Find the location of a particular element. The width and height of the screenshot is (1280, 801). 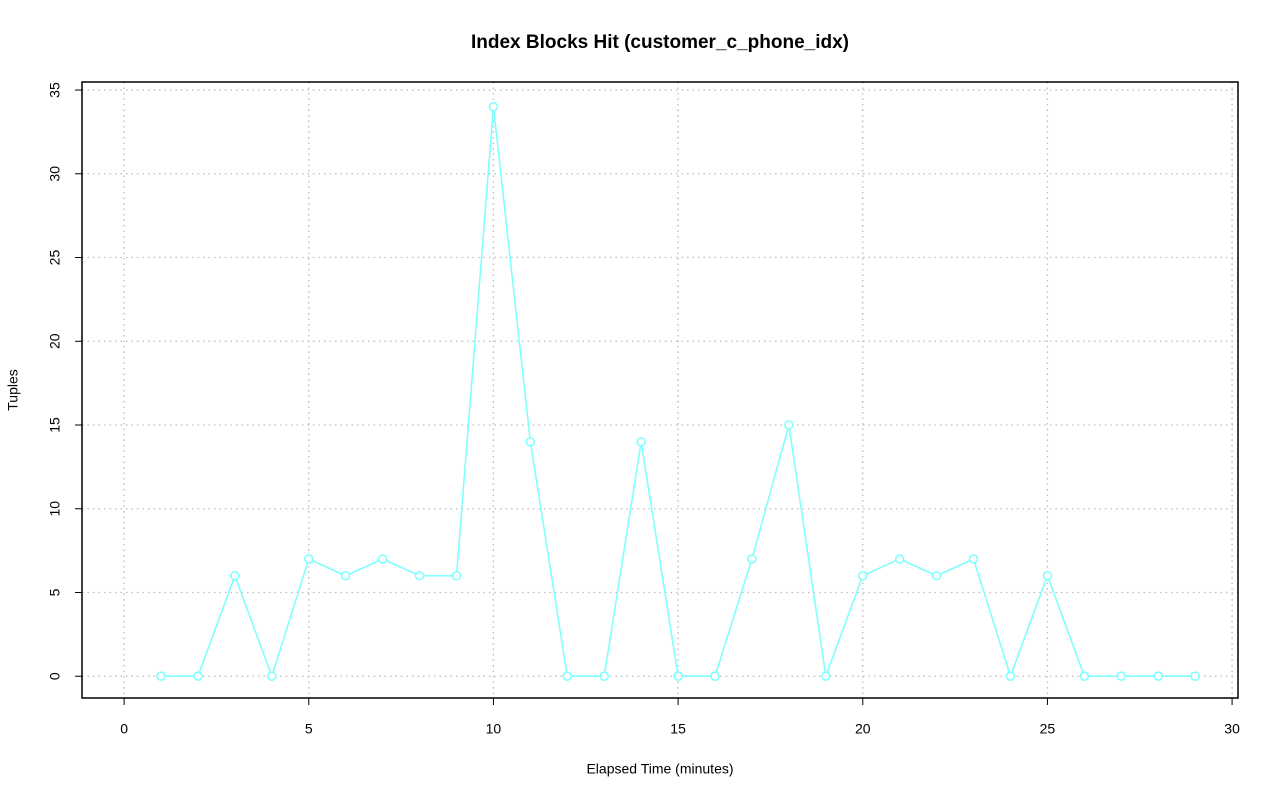

x-tick-label: 20 is located at coordinates (863, 729).